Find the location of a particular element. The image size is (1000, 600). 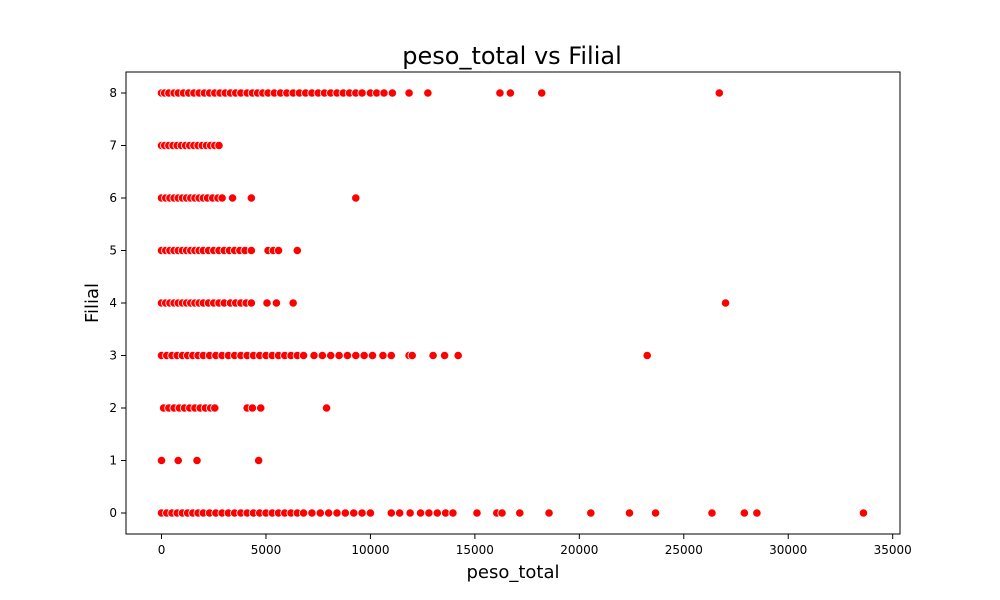

y-tick-label: 1 is located at coordinates (113, 461).